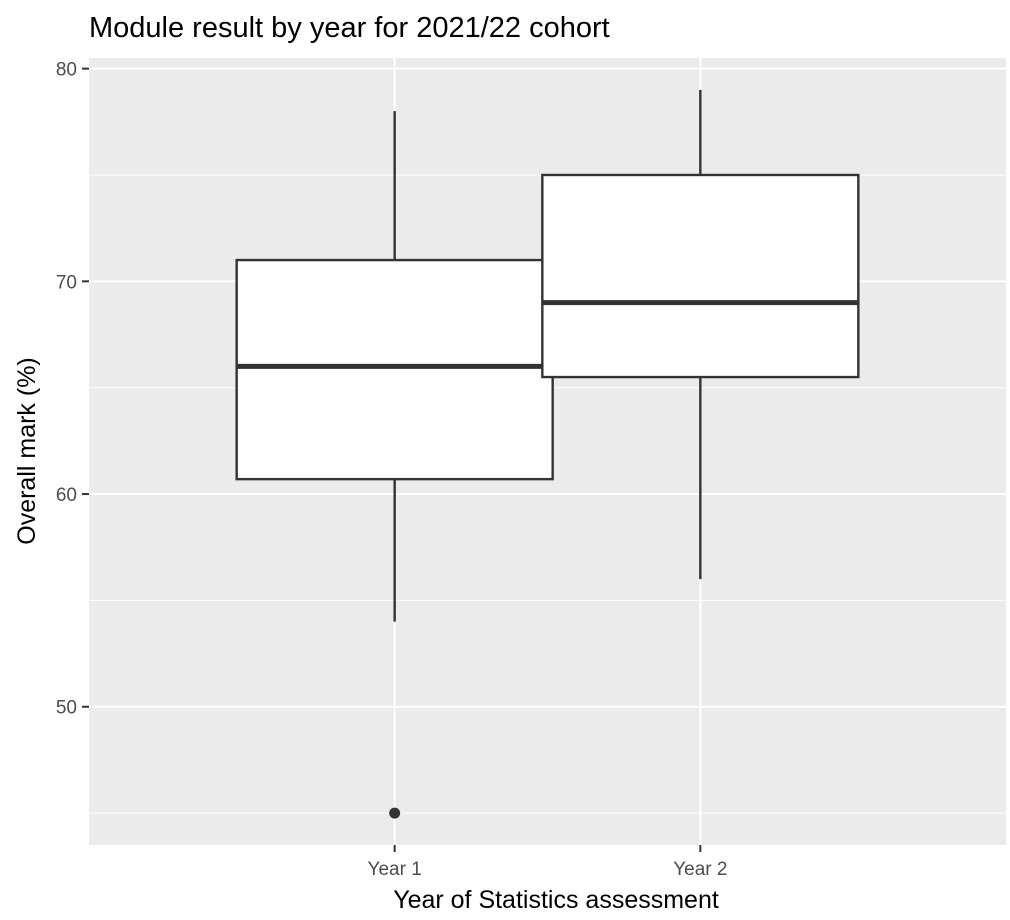  I want to click on outlier-point, so click(395, 813).